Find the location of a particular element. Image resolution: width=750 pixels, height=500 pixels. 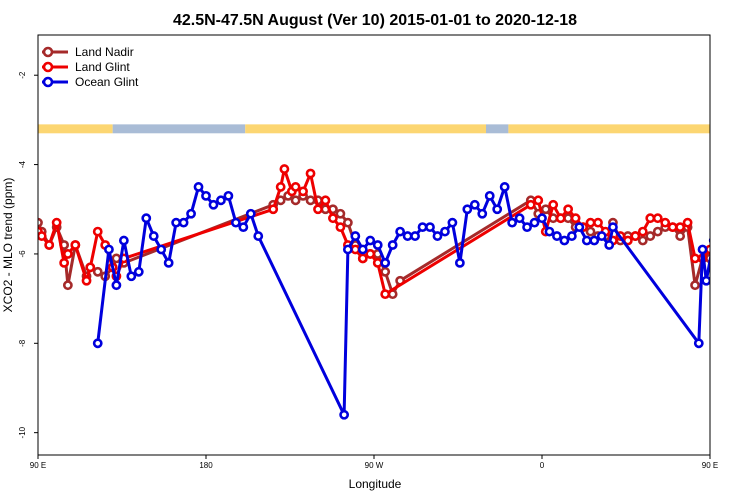

y-tick-label: -8 is located at coordinates (22, 343).